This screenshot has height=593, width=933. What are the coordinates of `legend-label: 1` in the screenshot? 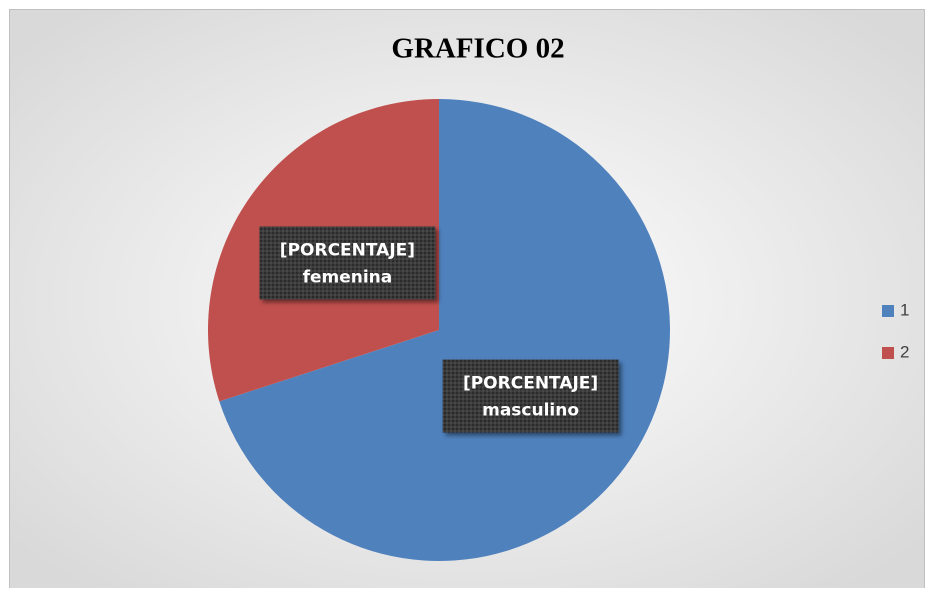 It's located at (904, 309).